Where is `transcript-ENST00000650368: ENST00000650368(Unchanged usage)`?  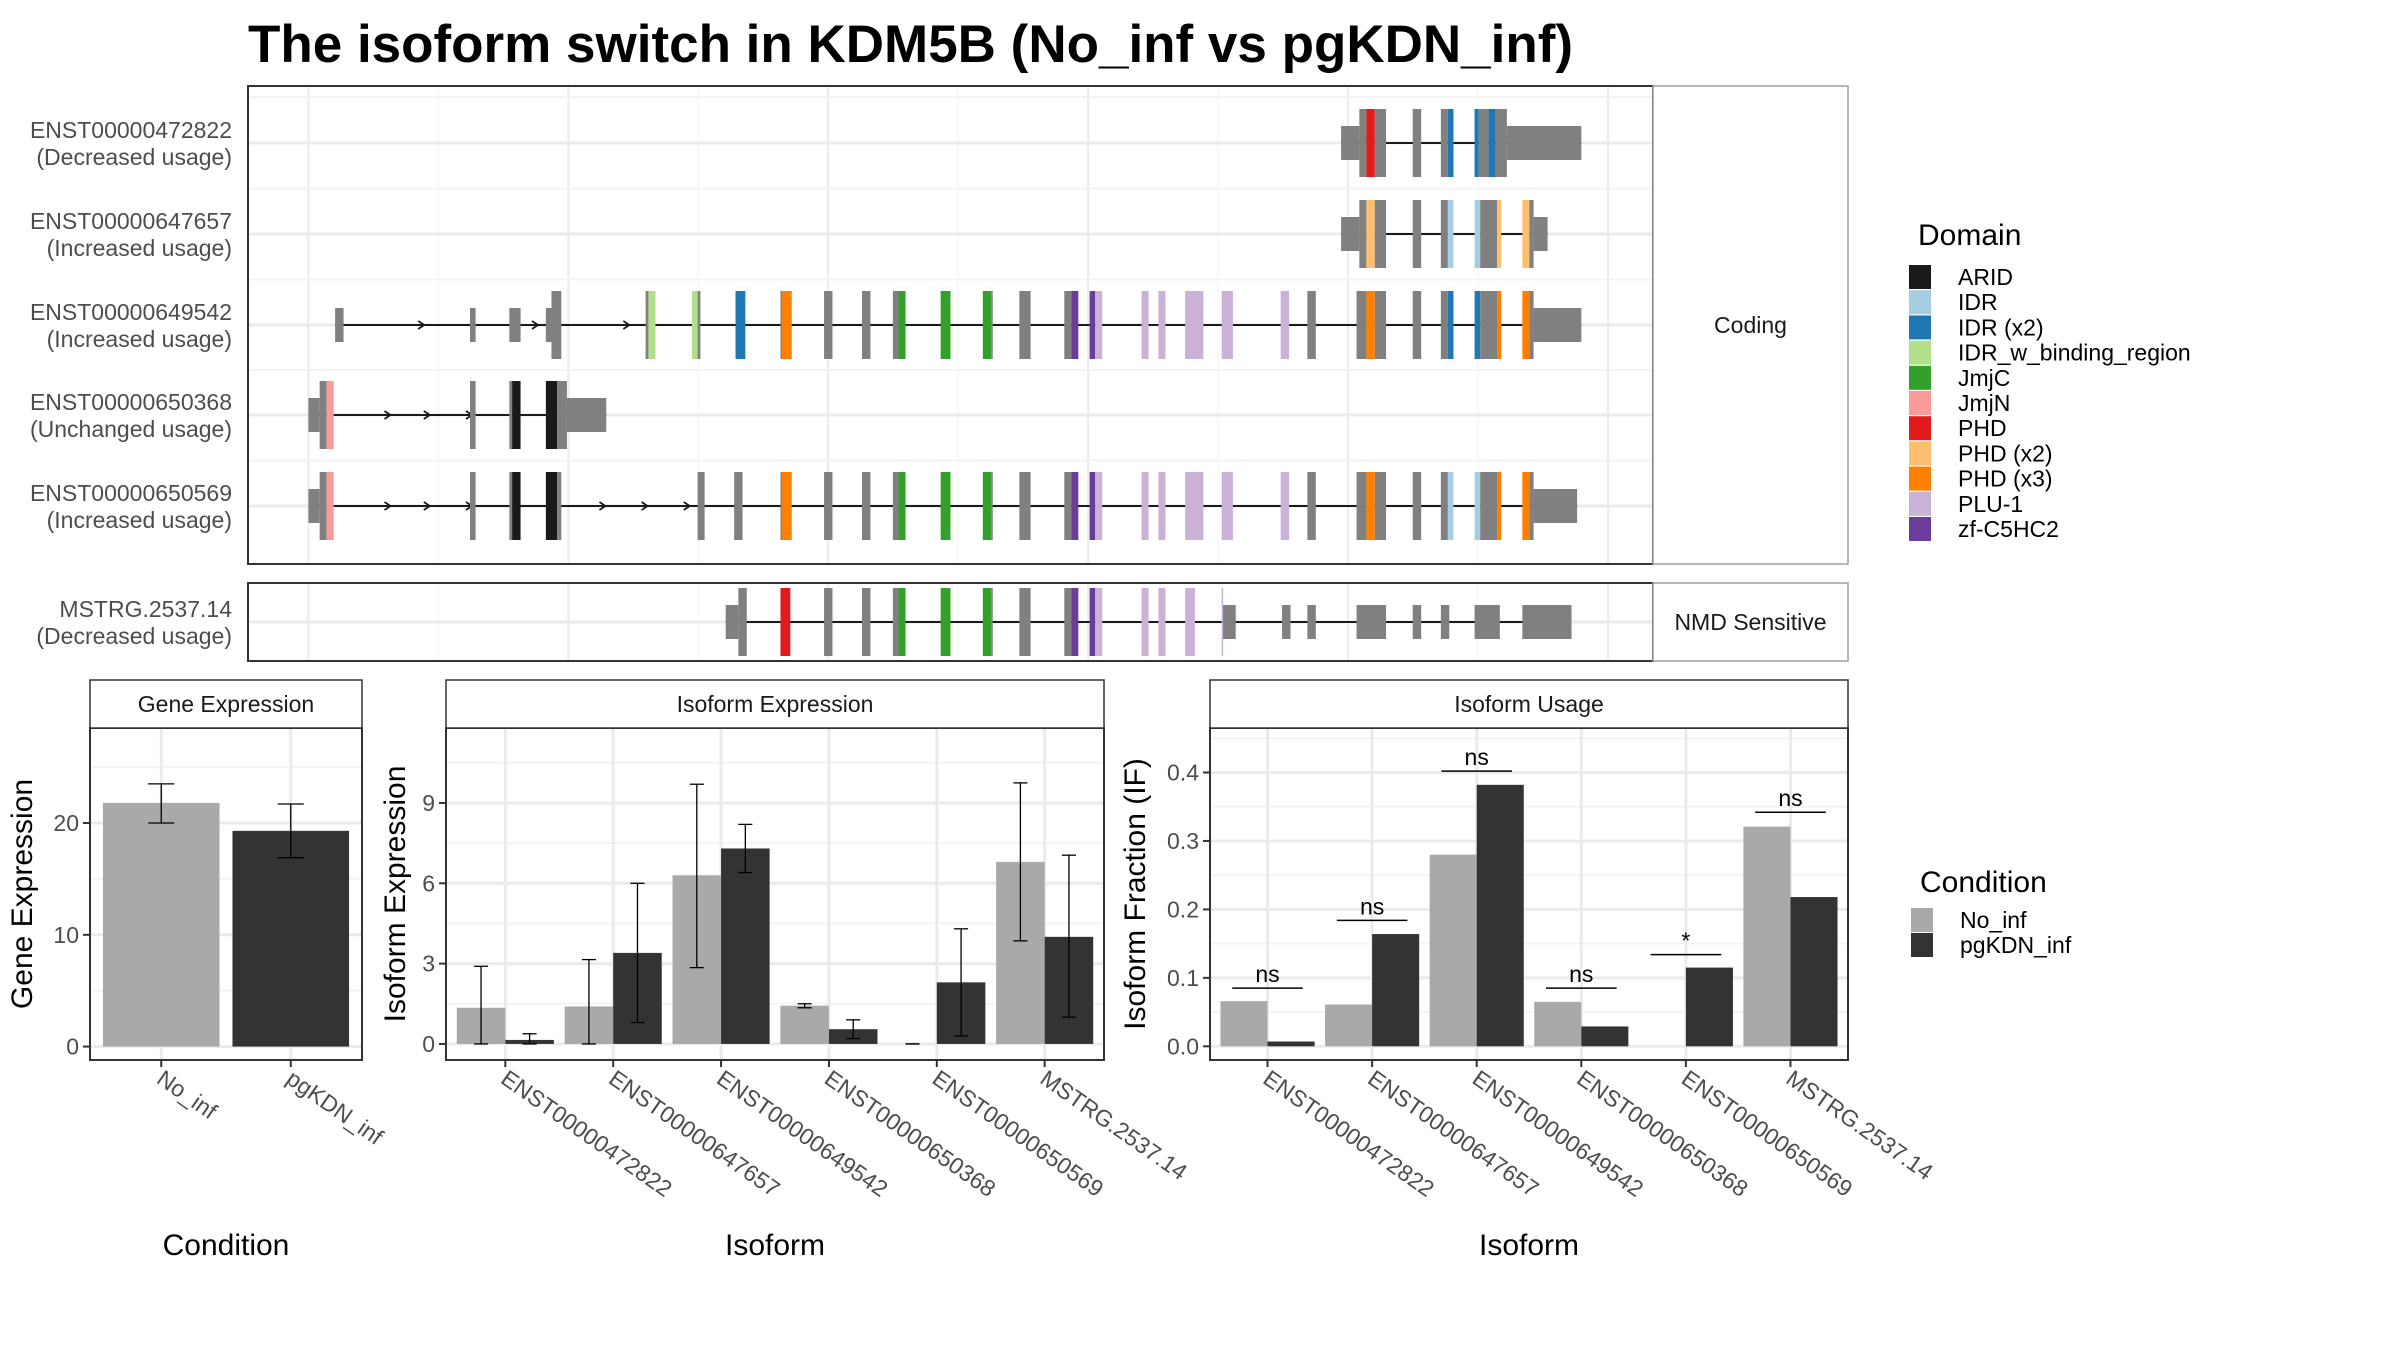 transcript-ENST00000650368: ENST00000650368(Unchanged usage) is located at coordinates (318, 415).